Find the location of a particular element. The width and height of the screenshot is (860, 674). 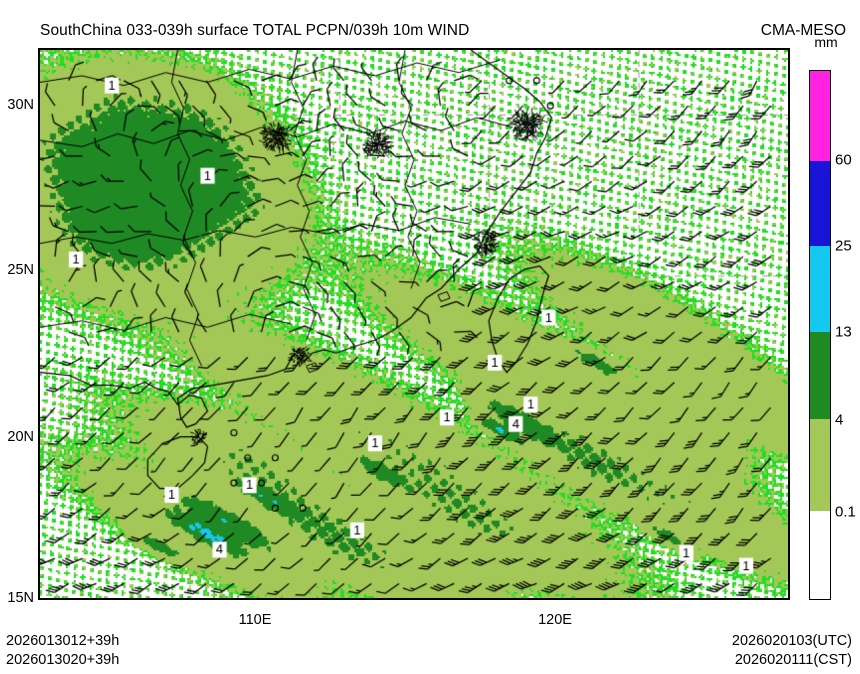

colorbar-tick-01: 0.1 is located at coordinates (845, 512).